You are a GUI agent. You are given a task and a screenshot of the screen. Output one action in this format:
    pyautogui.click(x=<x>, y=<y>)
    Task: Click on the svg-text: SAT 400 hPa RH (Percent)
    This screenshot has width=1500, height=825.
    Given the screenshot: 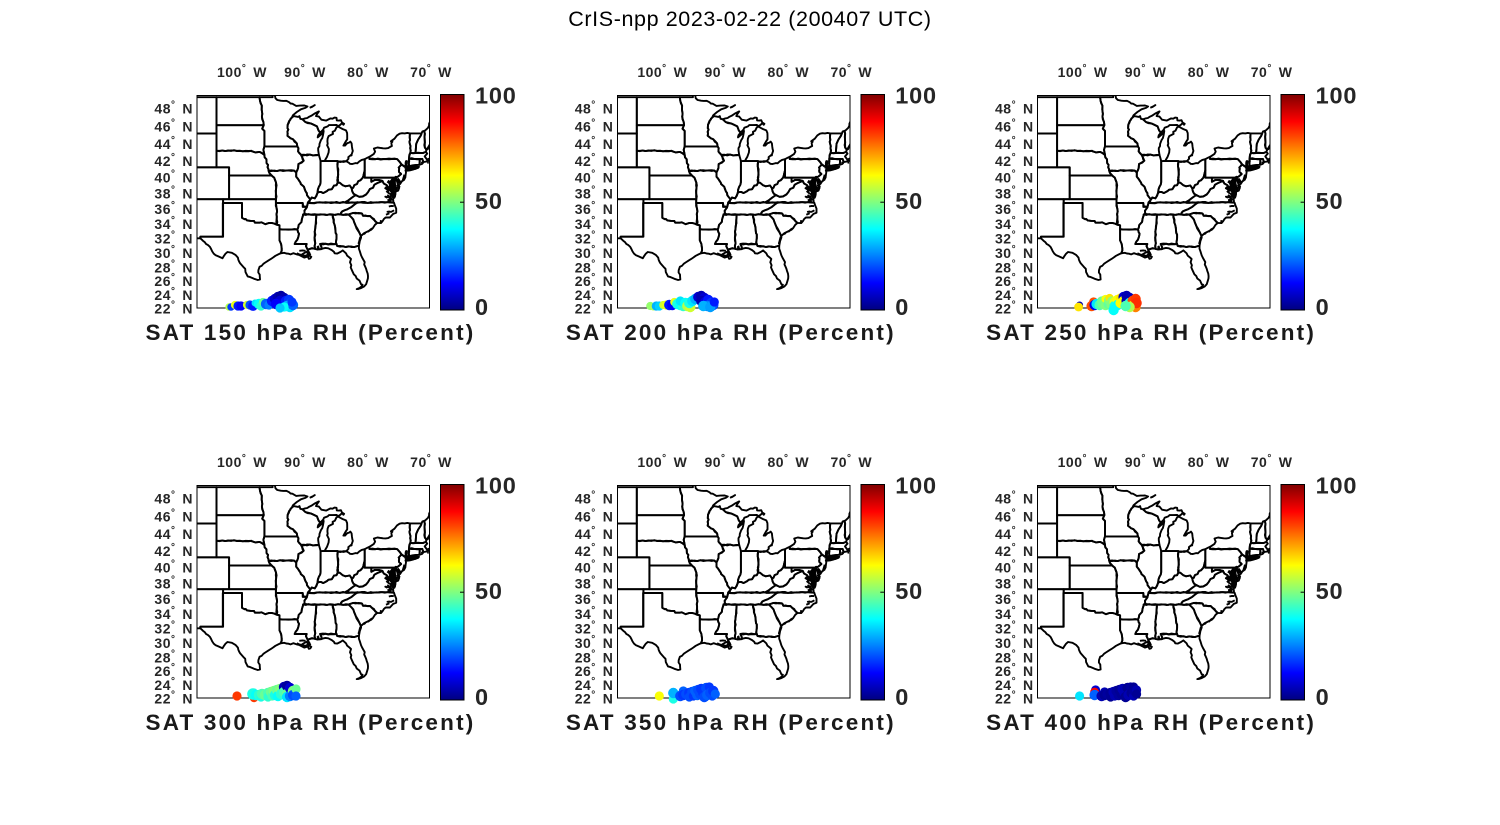 What is the action you would take?
    pyautogui.click(x=1151, y=722)
    